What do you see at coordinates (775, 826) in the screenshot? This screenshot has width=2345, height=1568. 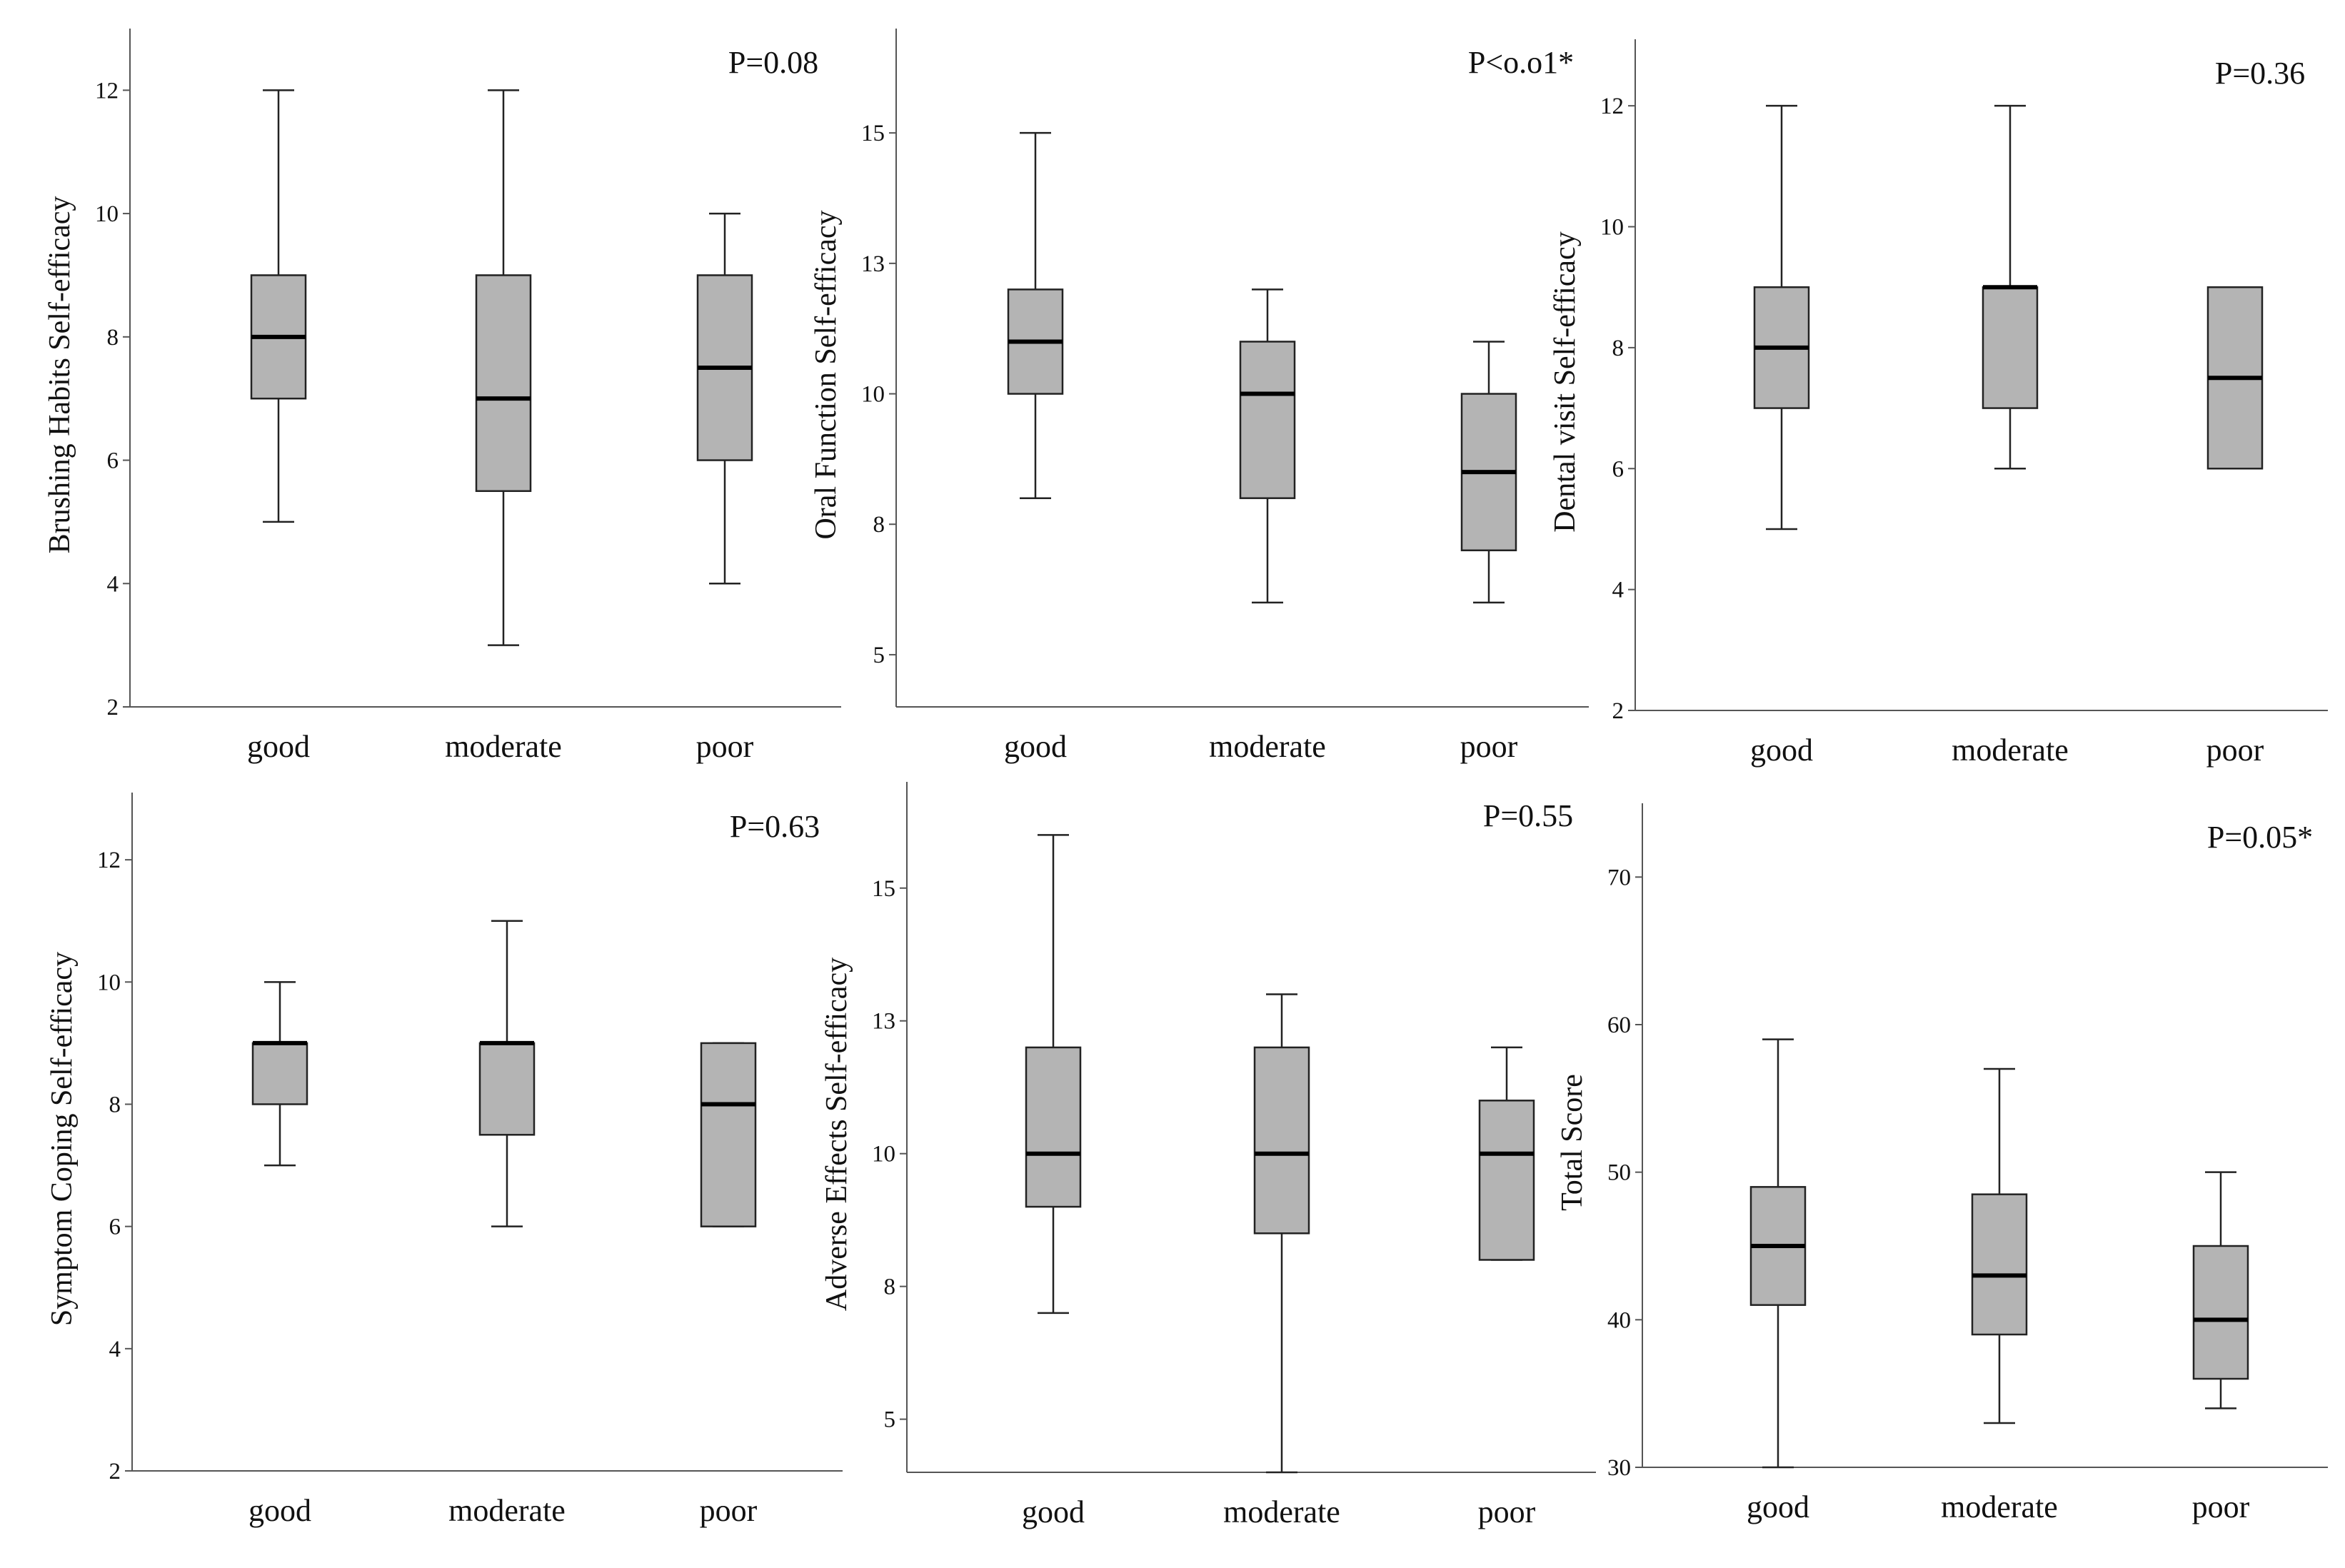 I see `p-value-annotation: P=0.63` at bounding box center [775, 826].